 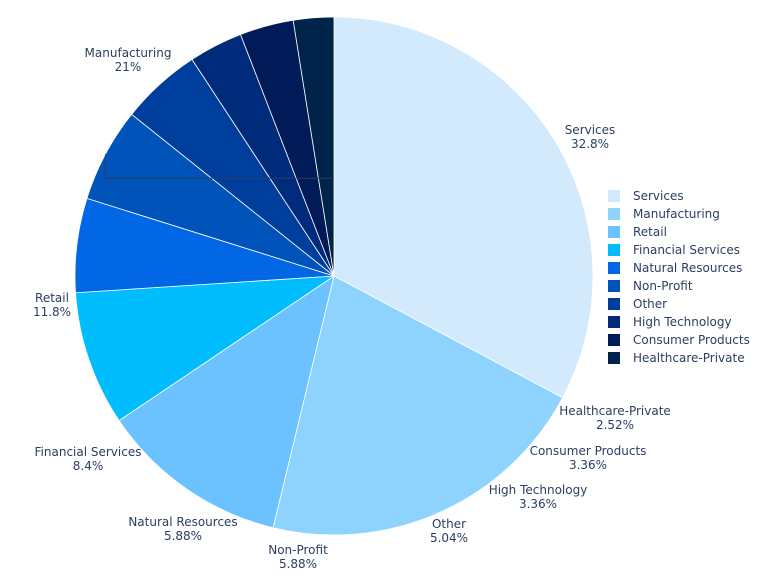 I want to click on slice-label-name: High Technology, so click(x=538, y=490).